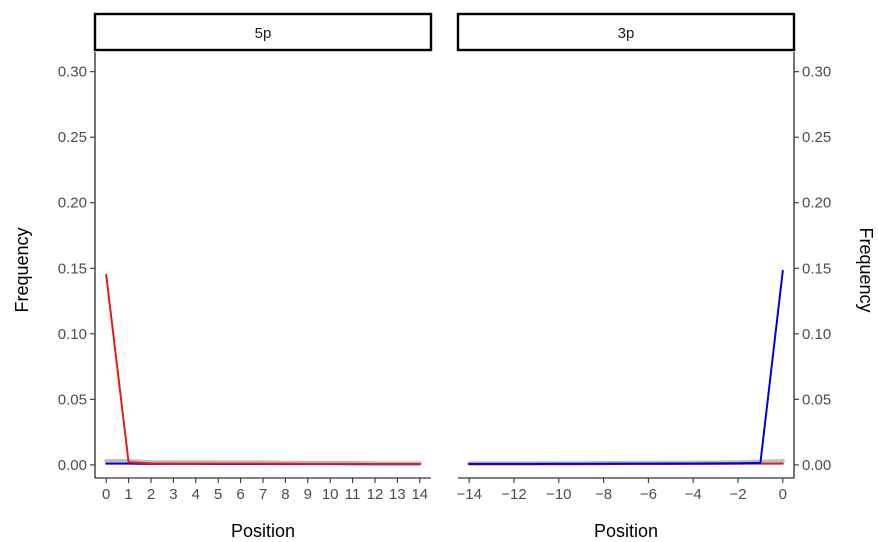 The width and height of the screenshot is (878, 542). Describe the element at coordinates (240, 494) in the screenshot. I see `x-tick-label: 6` at that location.